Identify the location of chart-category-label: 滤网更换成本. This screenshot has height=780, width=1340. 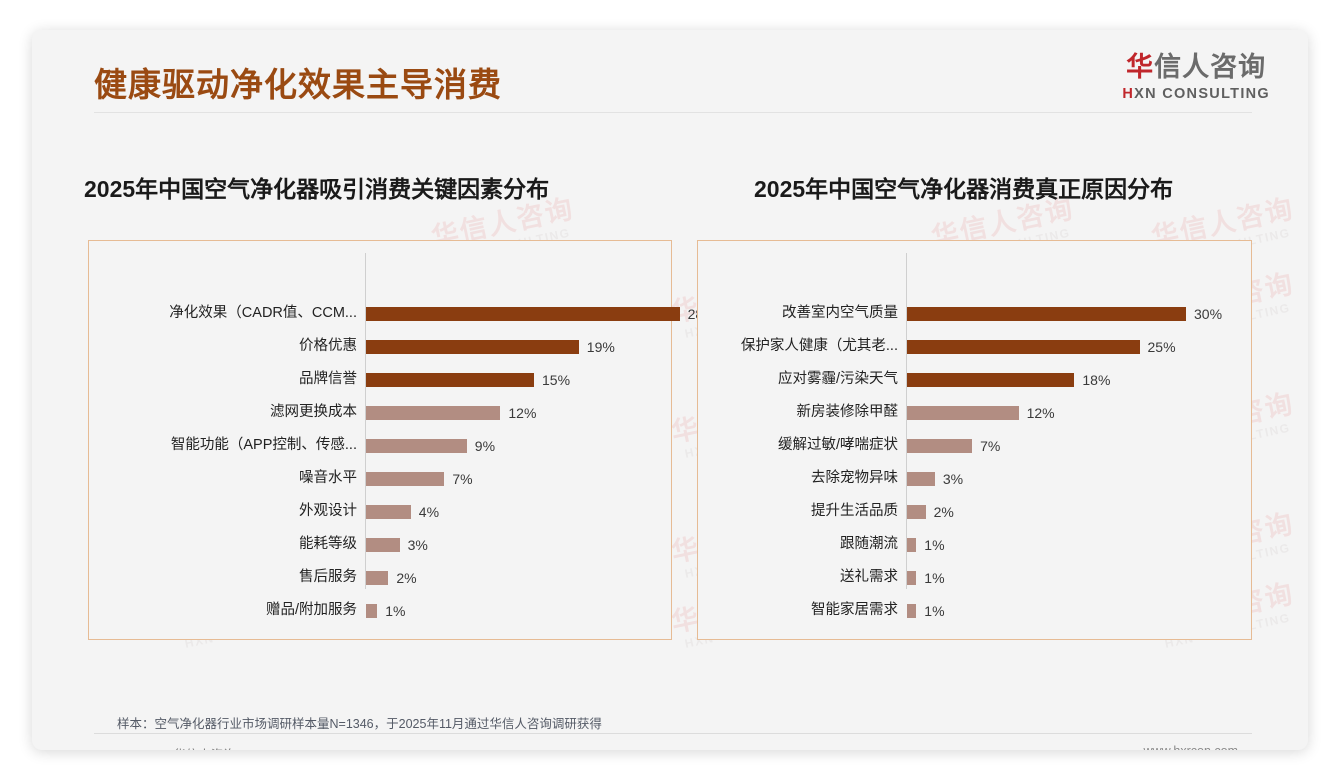
(313, 412).